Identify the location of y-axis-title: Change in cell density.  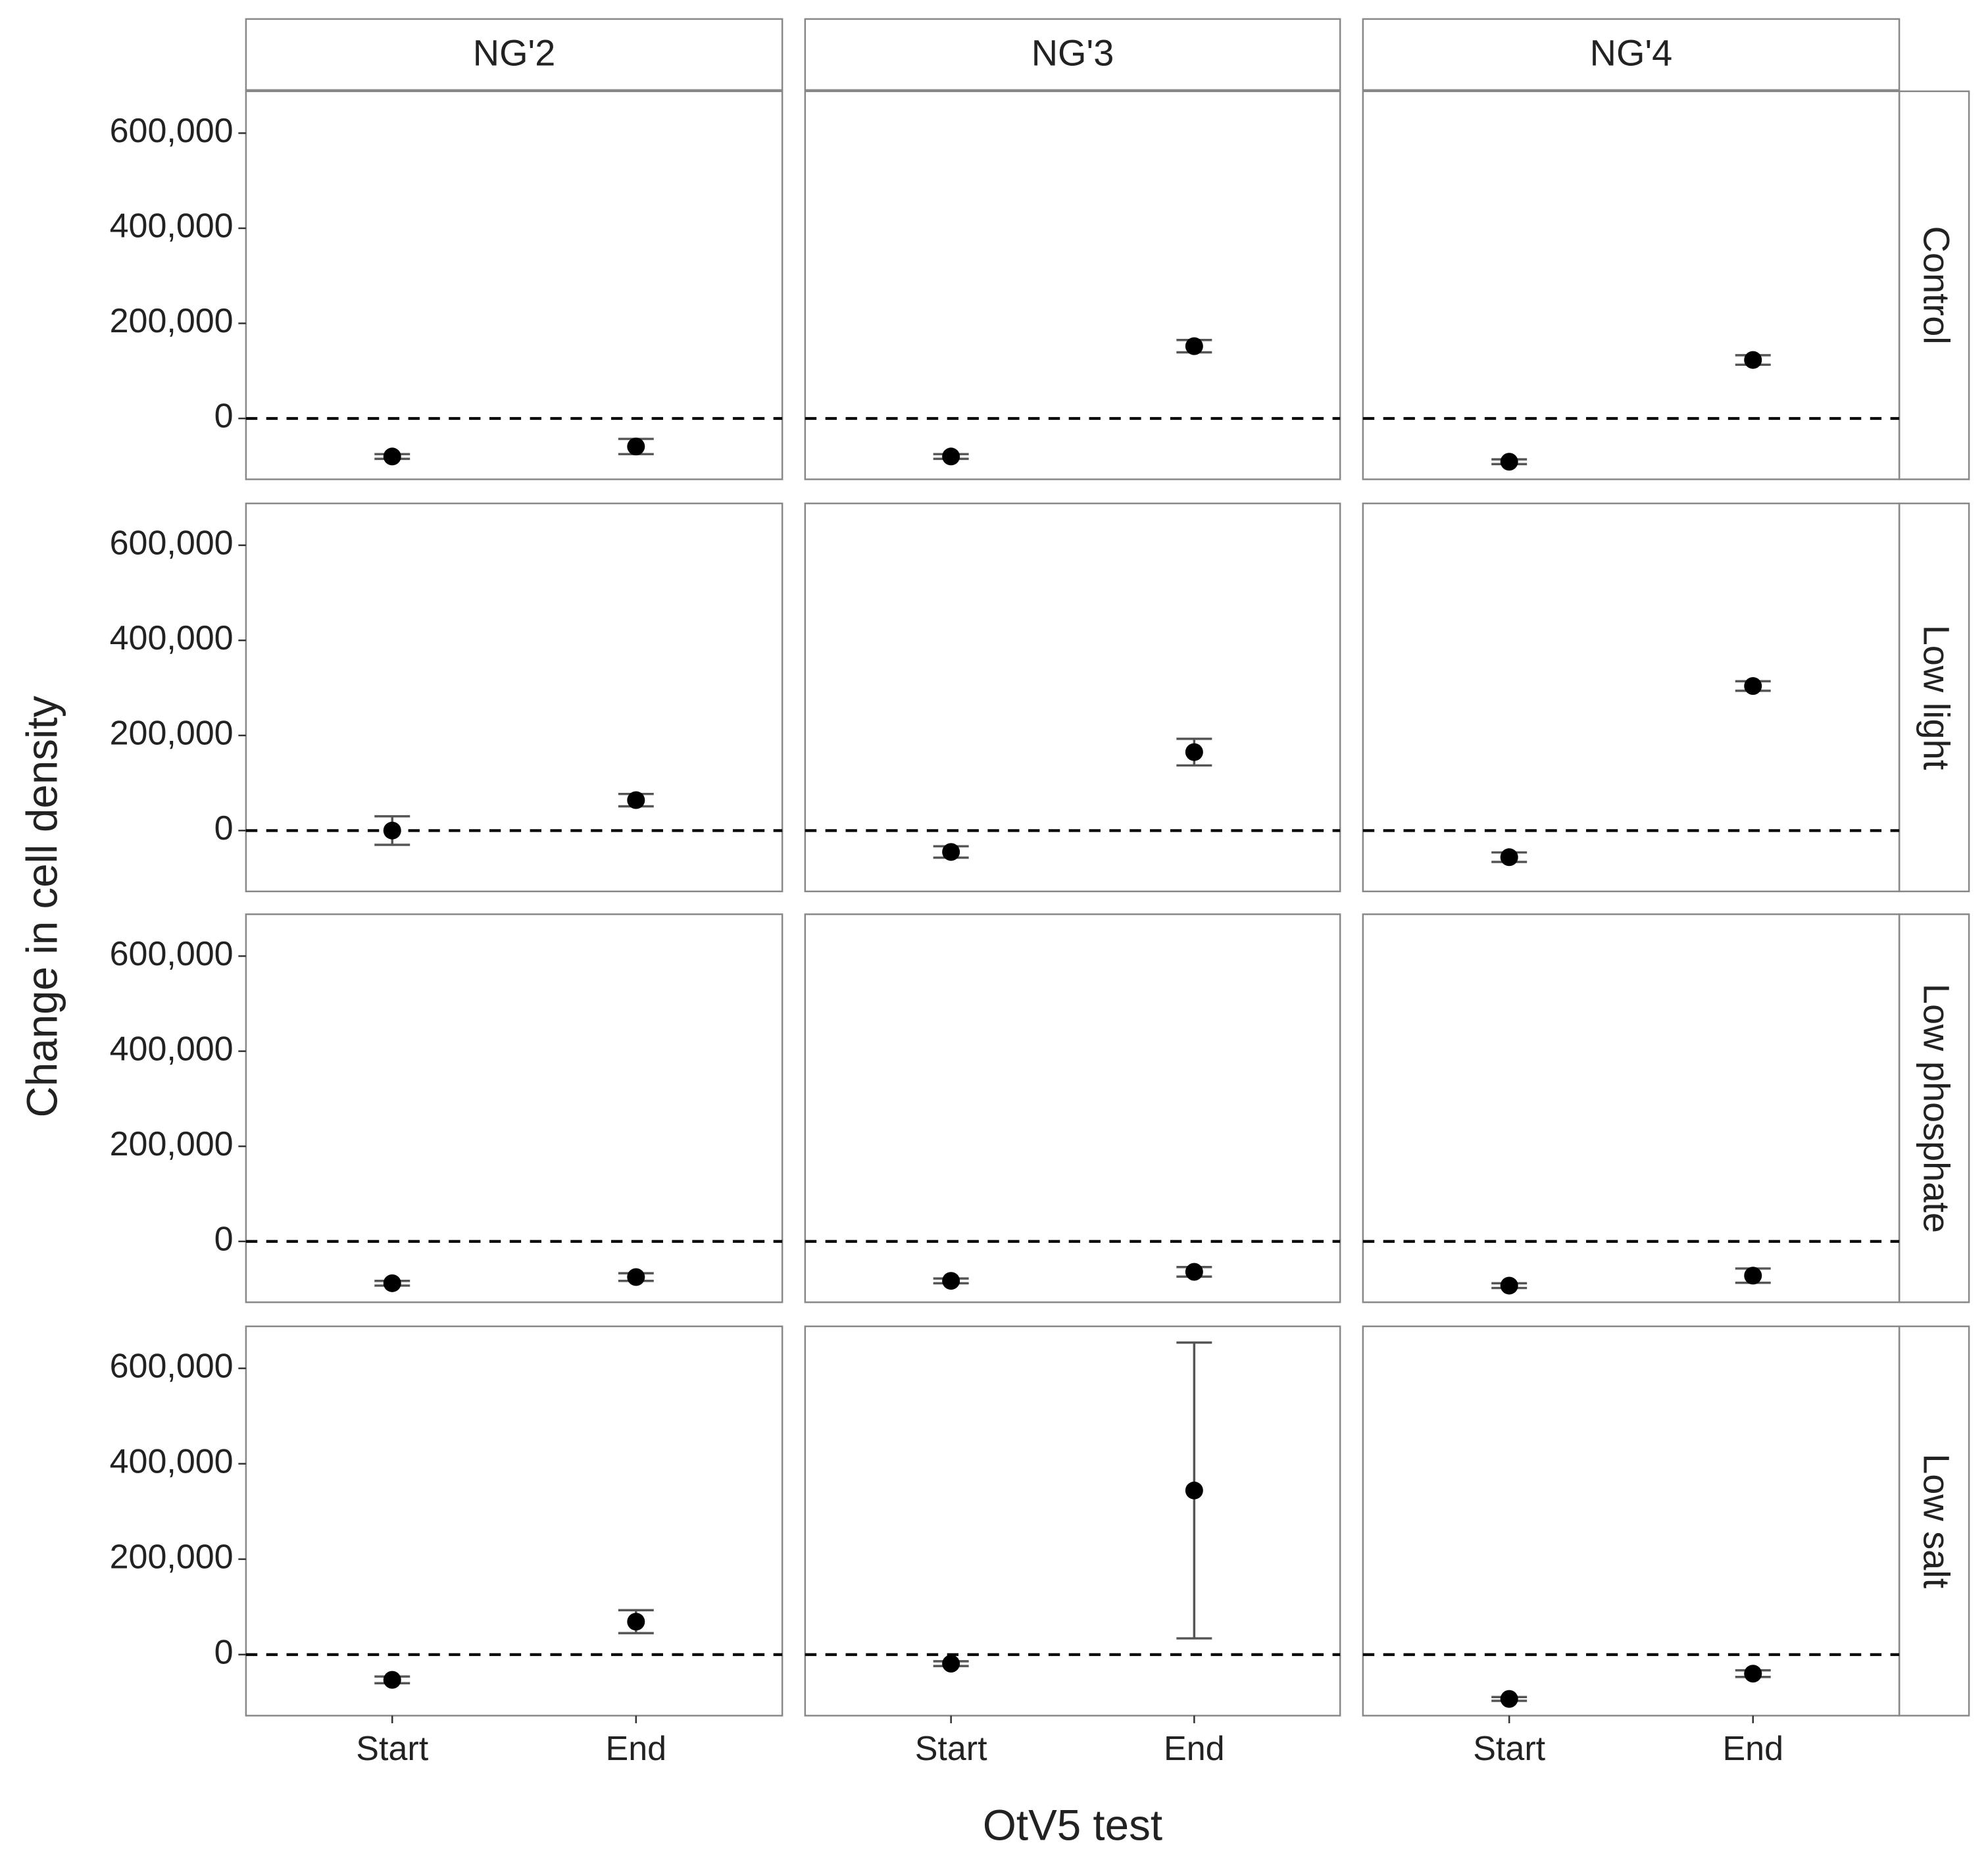
(42, 906).